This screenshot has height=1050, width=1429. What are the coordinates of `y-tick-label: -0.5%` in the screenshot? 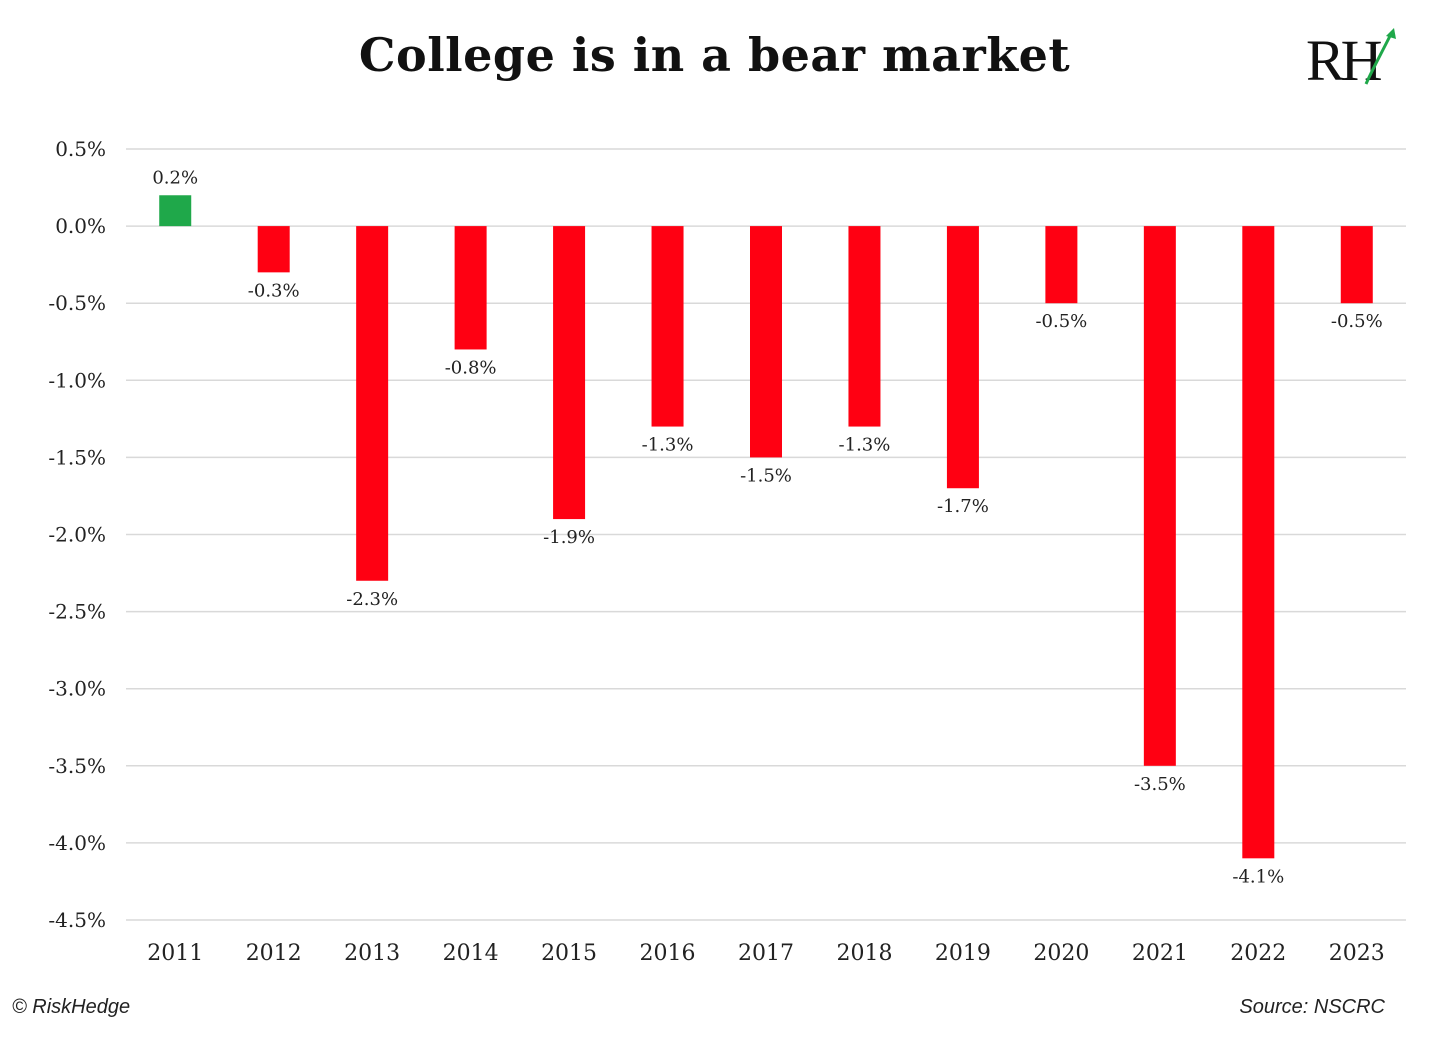 It's located at (77, 303).